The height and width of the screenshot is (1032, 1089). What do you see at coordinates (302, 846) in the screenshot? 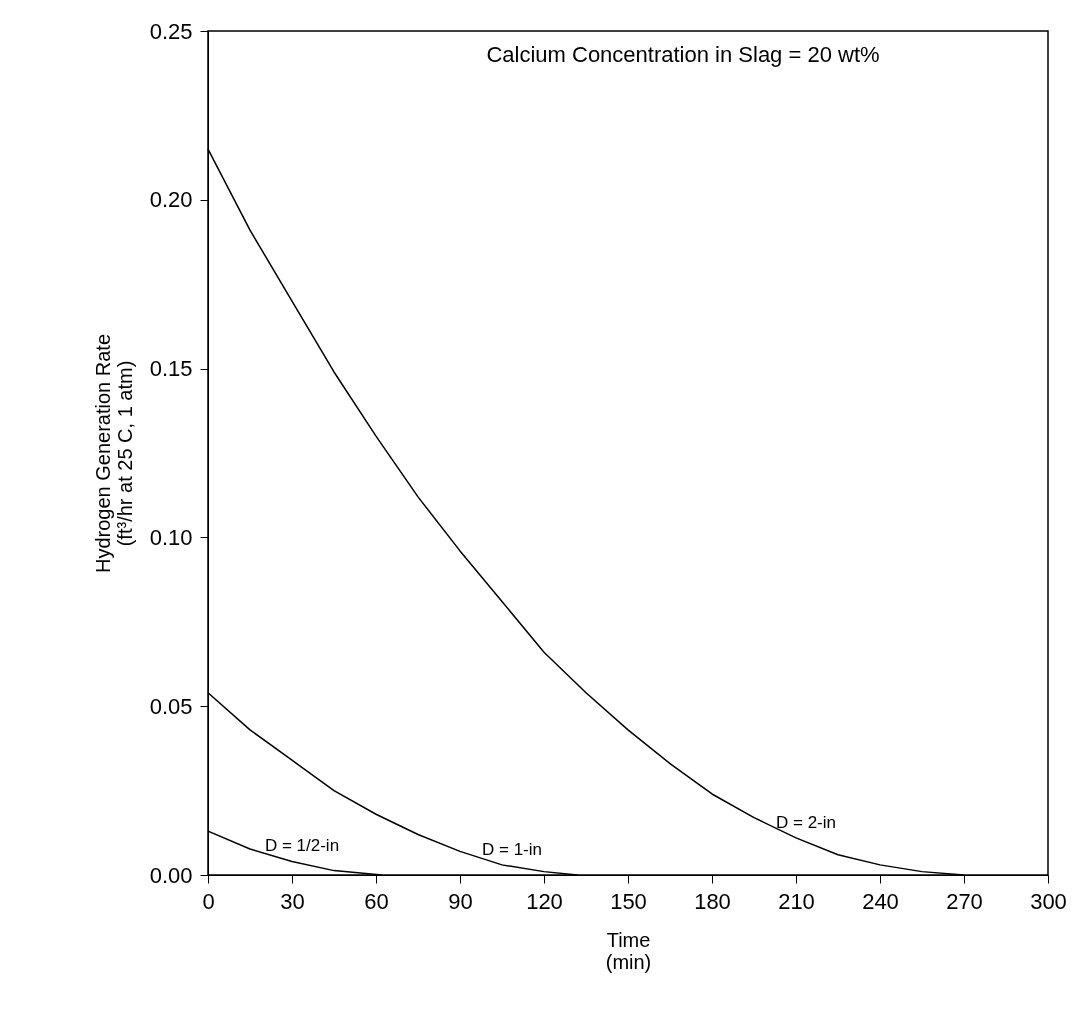
I see `series-label: D = 1/2-in` at bounding box center [302, 846].